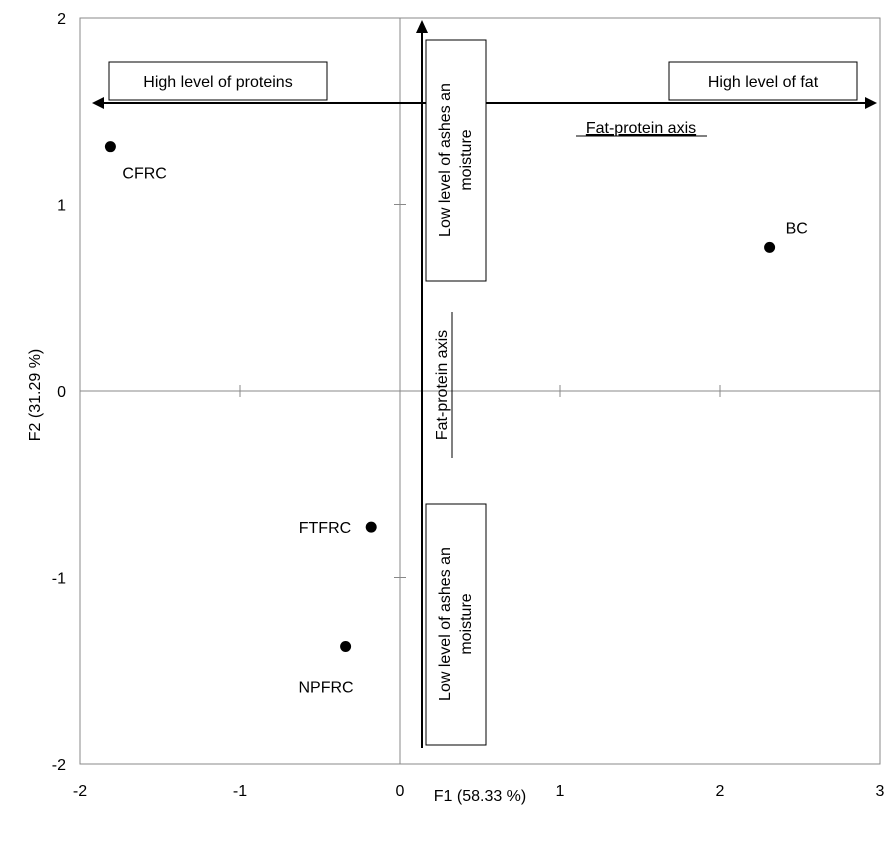  I want to click on y-axis-ticks, so click(400, 391).